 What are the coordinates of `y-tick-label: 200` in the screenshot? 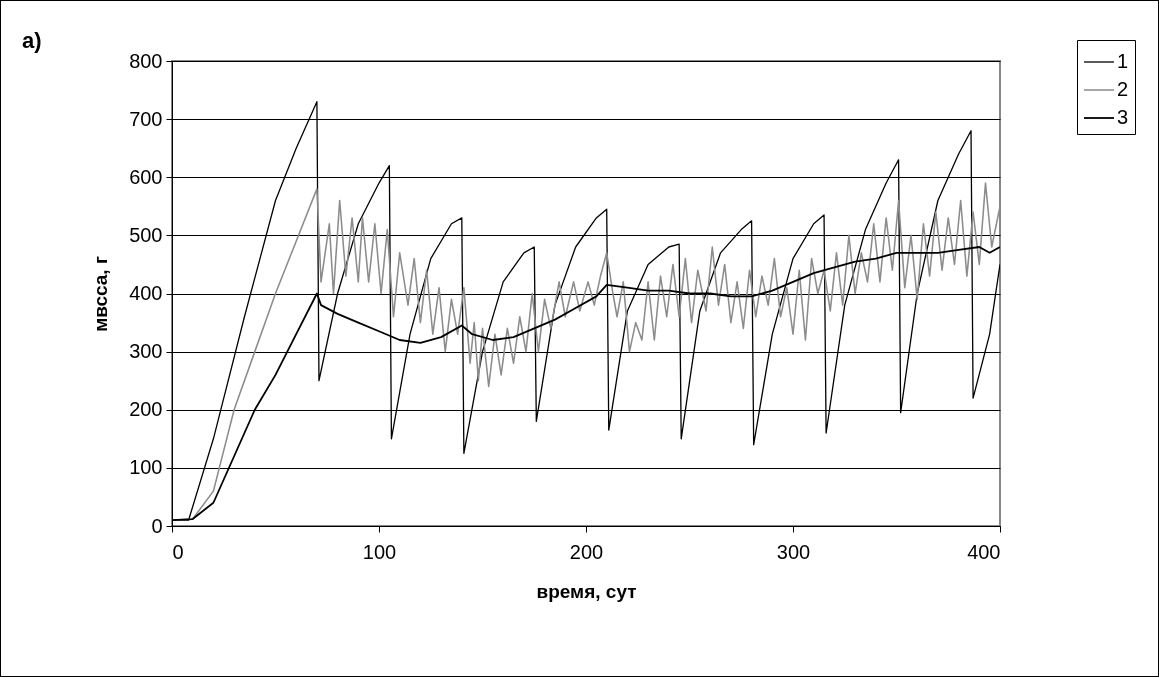 It's located at (146, 409).